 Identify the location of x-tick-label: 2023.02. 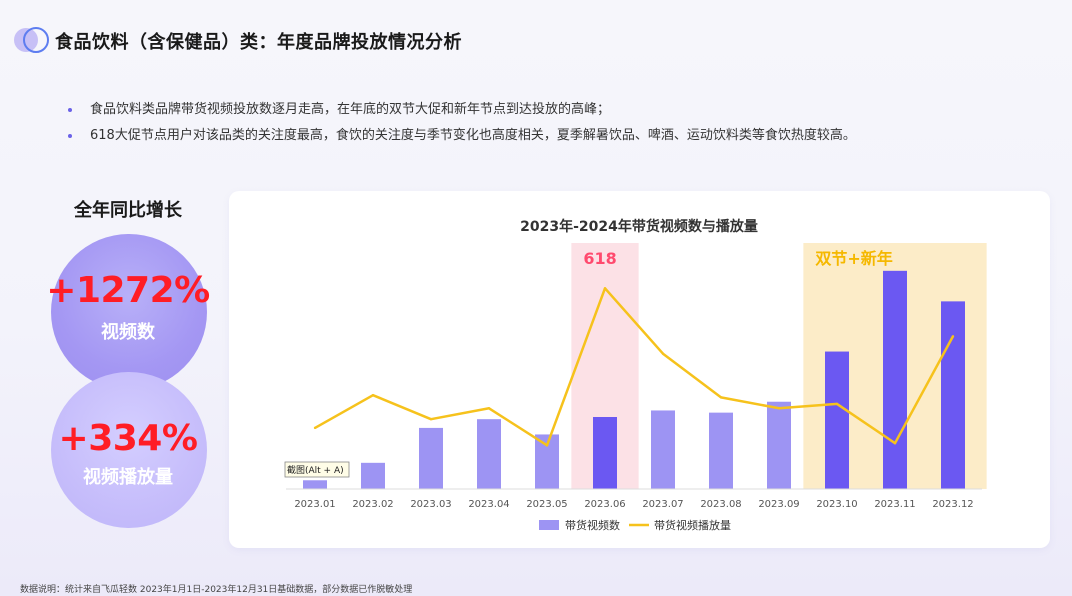
(372, 504).